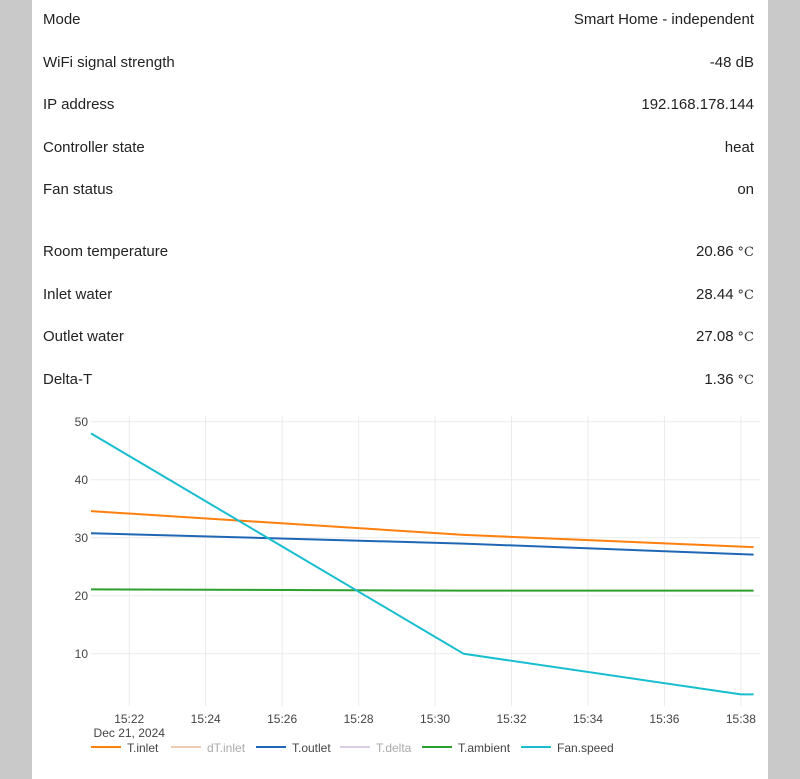 The height and width of the screenshot is (779, 800). I want to click on row-value: heat, so click(739, 147).